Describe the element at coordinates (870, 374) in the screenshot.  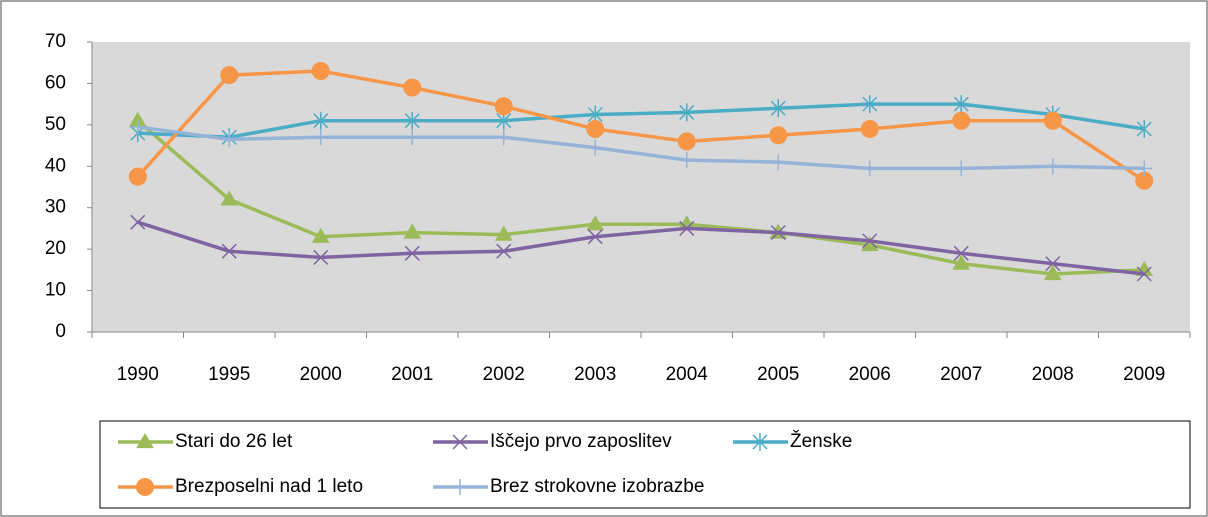
I see `x-tick-label: 2006` at that location.